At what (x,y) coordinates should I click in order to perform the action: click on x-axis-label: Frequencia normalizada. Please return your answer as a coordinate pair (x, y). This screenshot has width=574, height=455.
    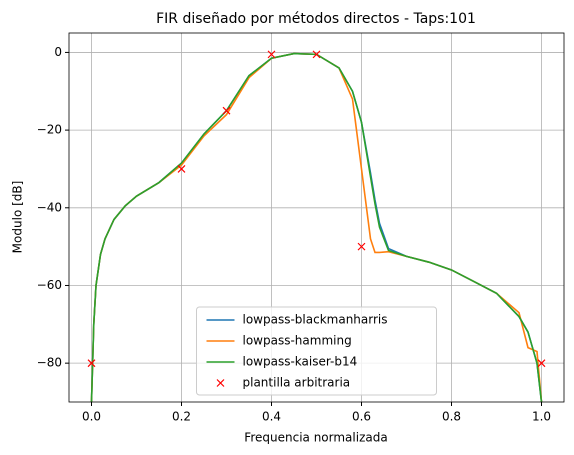
    Looking at the image, I should click on (315, 438).